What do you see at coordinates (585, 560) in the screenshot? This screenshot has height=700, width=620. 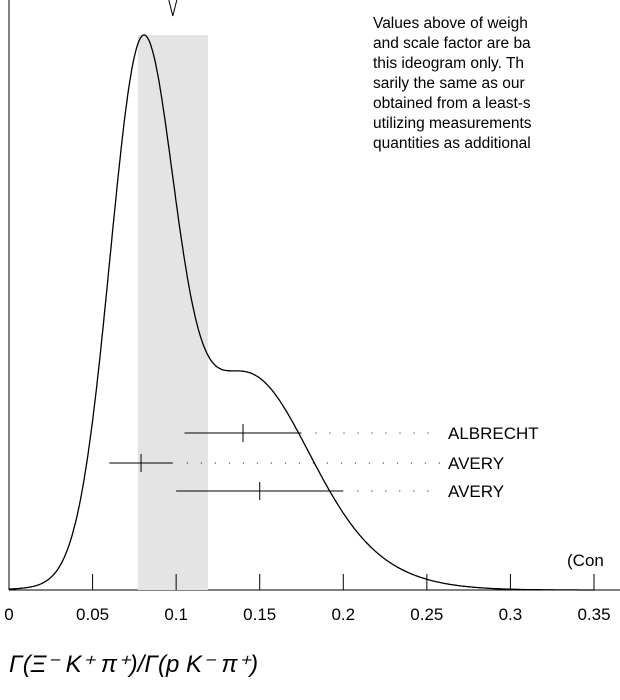 I see `continued-note: (Con` at bounding box center [585, 560].